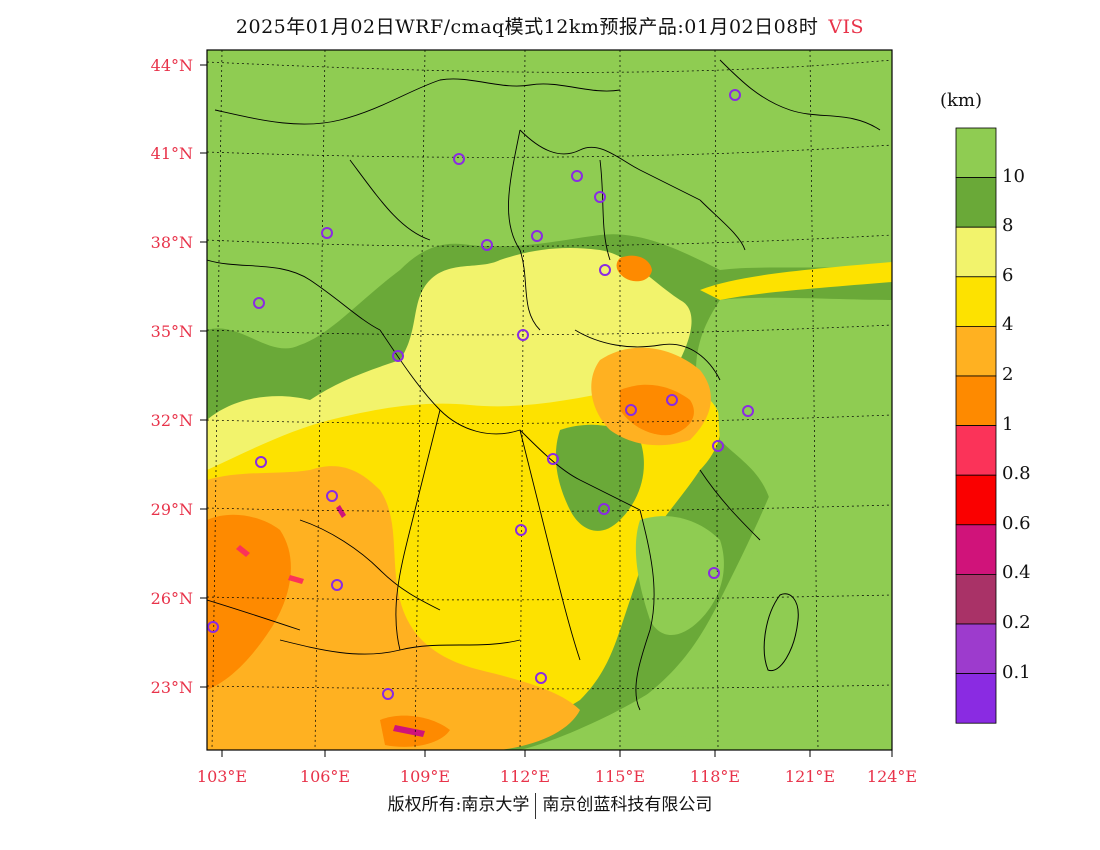 Image resolution: width=1100 pixels, height=850 pixels. I want to click on colorbar-label: 0.8, so click(1016, 474).